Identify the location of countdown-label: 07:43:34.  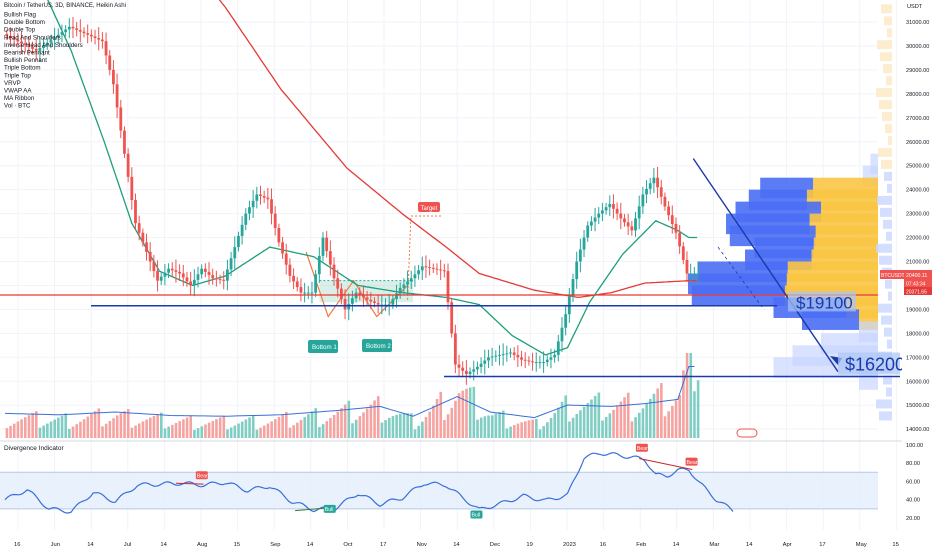
(916, 285).